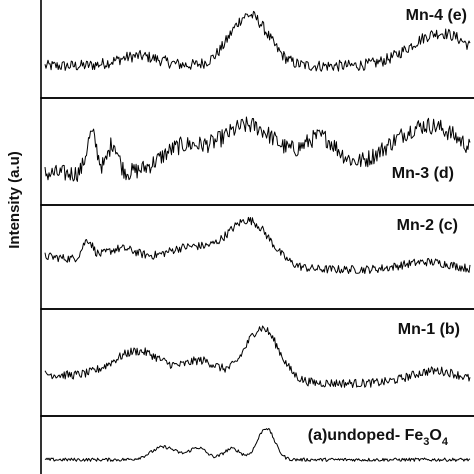 The height and width of the screenshot is (474, 474). Describe the element at coordinates (429, 329) in the screenshot. I see `panel-label-4: Mn-1 (b)` at that location.